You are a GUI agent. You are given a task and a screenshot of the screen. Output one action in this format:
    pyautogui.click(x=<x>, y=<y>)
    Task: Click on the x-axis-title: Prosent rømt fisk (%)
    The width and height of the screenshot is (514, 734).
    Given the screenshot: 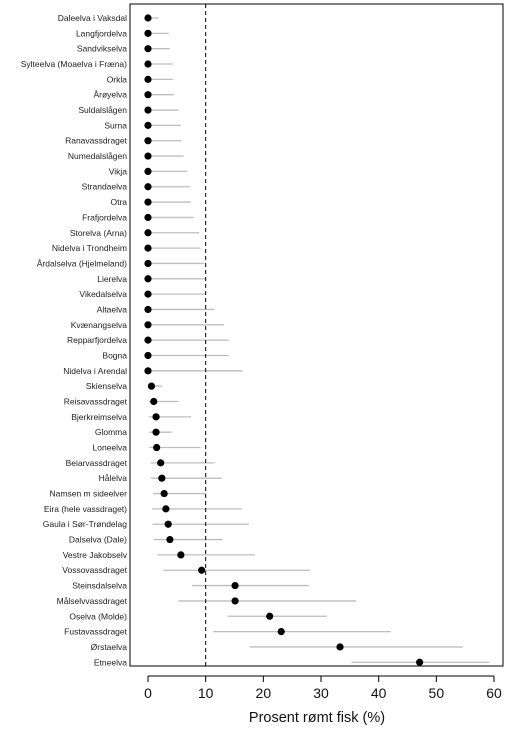 What is the action you would take?
    pyautogui.click(x=317, y=718)
    